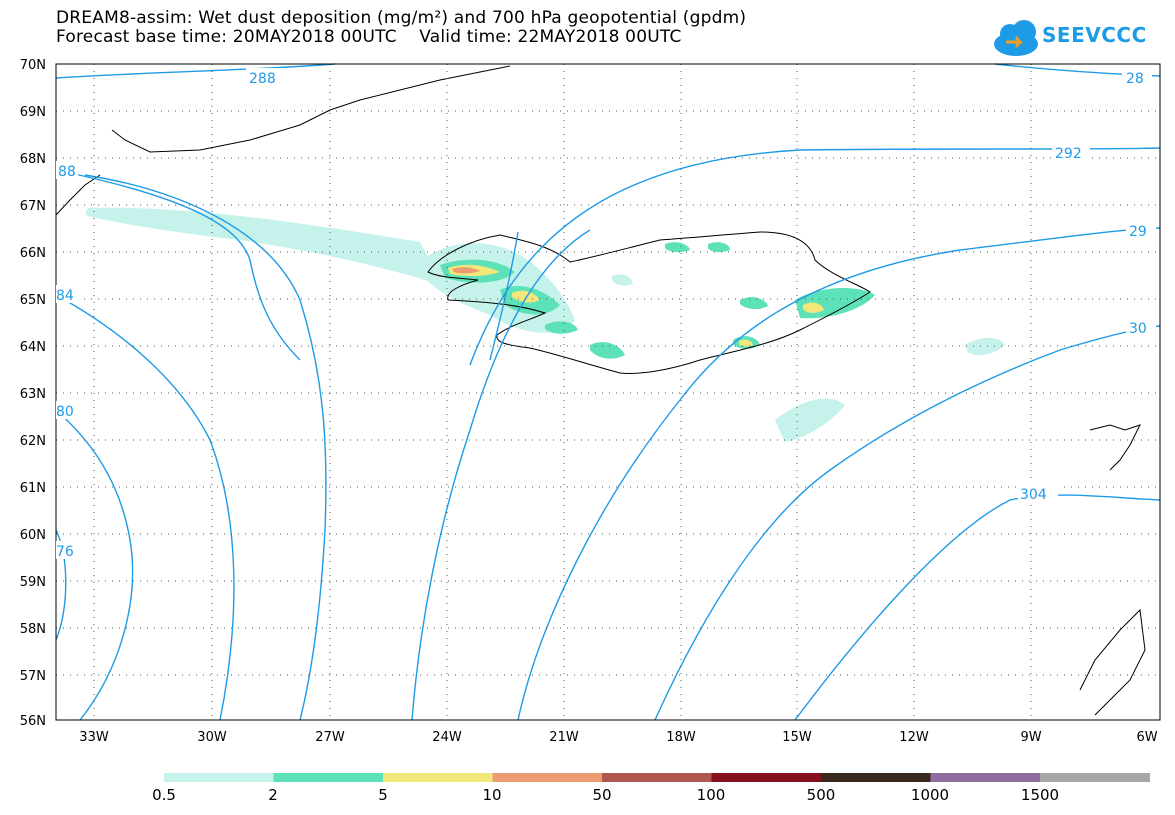 This screenshot has width=1175, height=815. What do you see at coordinates (33, 721) in the screenshot?
I see `lat-label: 56N` at bounding box center [33, 721].